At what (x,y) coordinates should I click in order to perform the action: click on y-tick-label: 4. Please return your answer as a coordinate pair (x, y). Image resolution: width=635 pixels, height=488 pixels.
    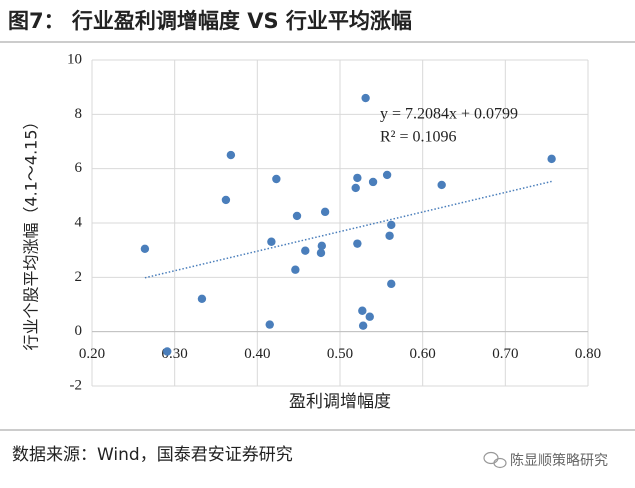
    Looking at the image, I should click on (79, 222).